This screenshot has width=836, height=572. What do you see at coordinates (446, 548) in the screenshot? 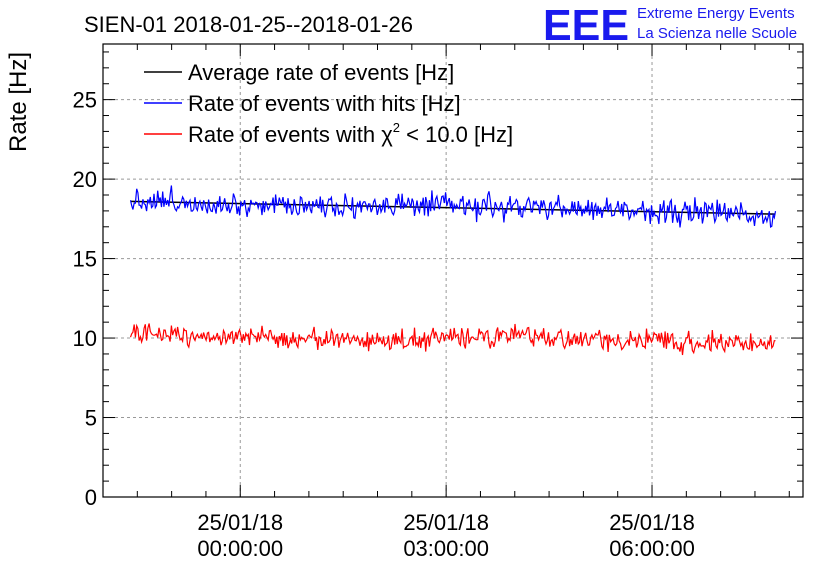
I see `x-tick-time-1: 03:00:00` at bounding box center [446, 548].